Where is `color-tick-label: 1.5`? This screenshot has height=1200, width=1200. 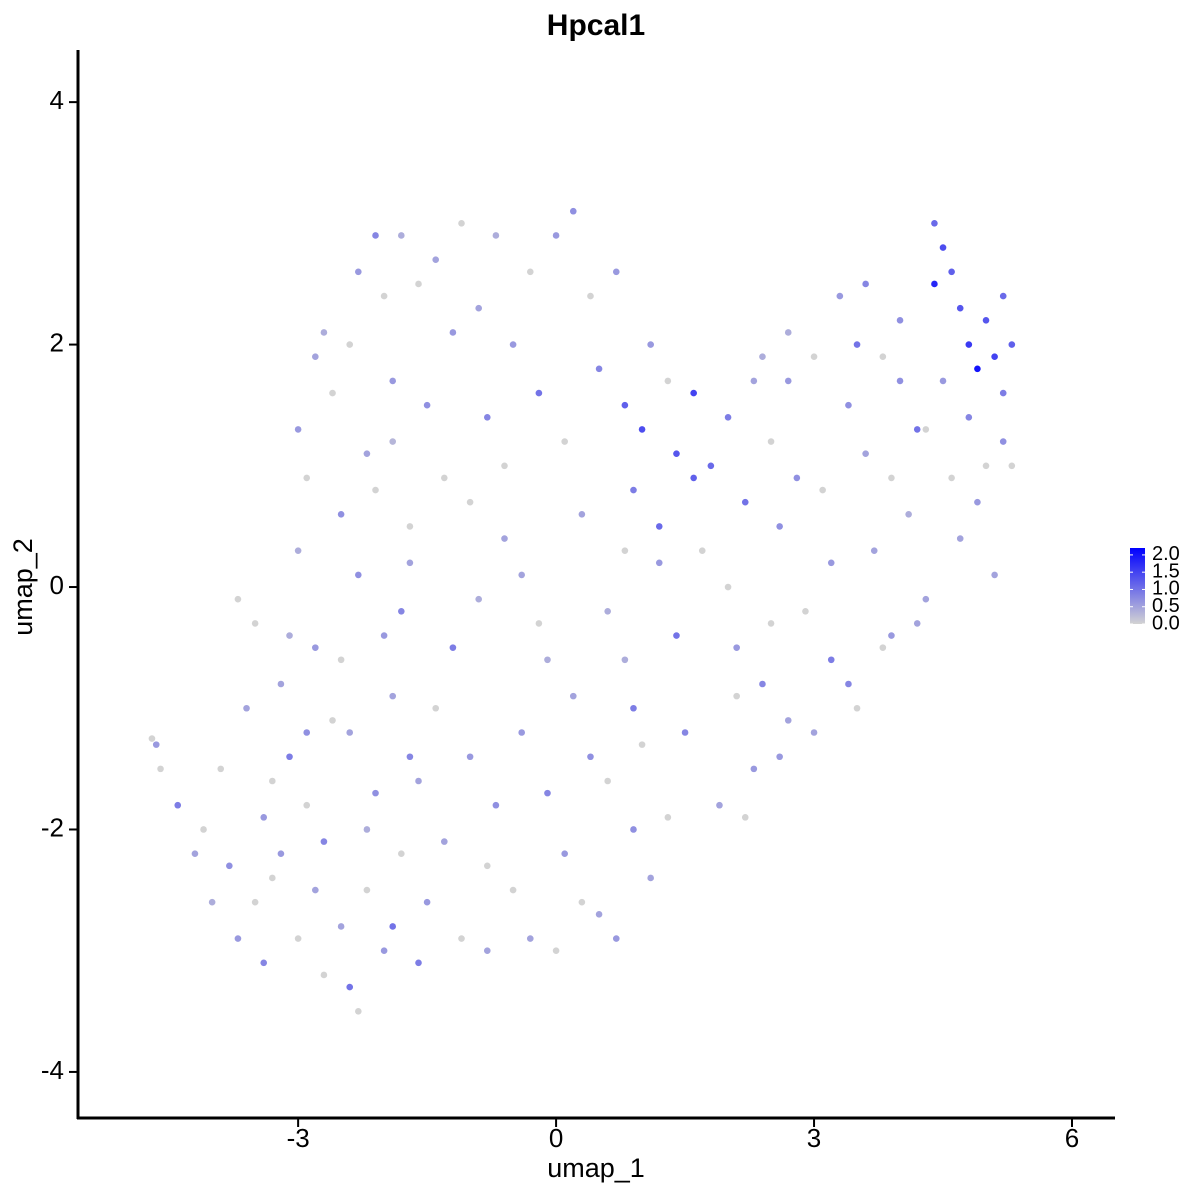 color-tick-label: 1.5 is located at coordinates (1166, 571).